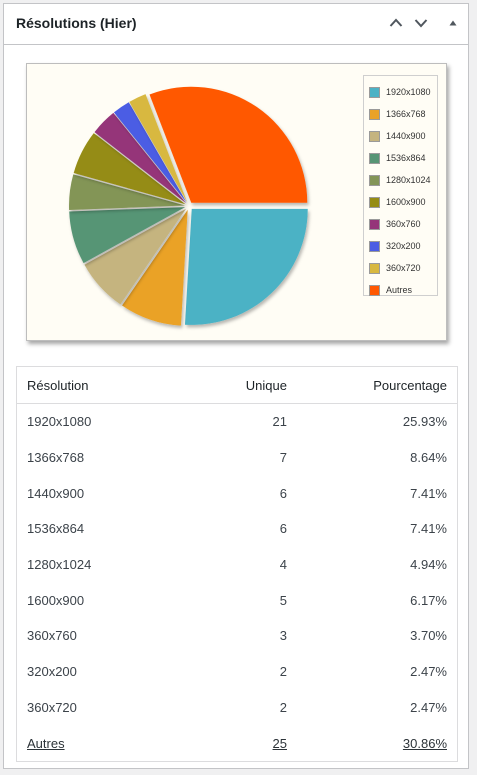  What do you see at coordinates (283, 636) in the screenshot?
I see `cell-unique: 3` at bounding box center [283, 636].